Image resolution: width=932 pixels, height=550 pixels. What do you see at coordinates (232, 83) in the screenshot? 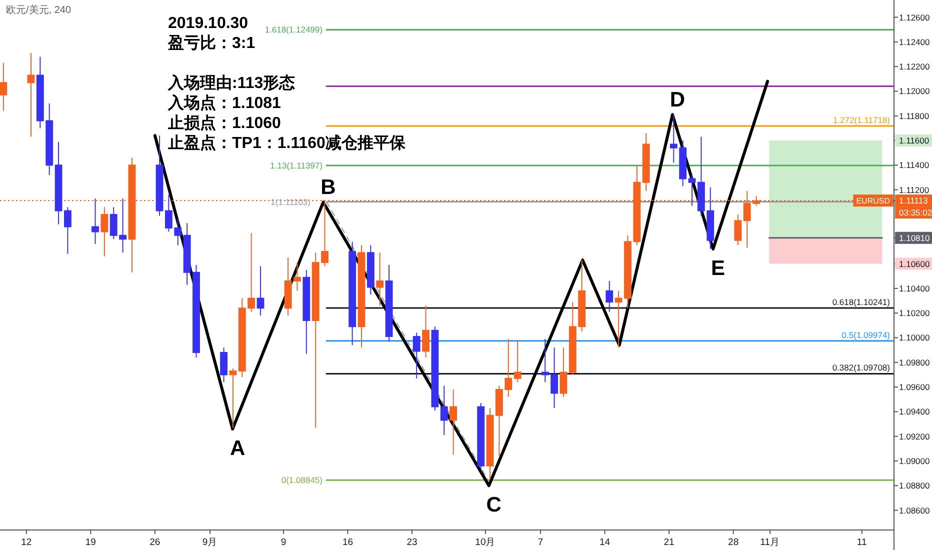
I see `note: 入场理由:113形态` at bounding box center [232, 83].